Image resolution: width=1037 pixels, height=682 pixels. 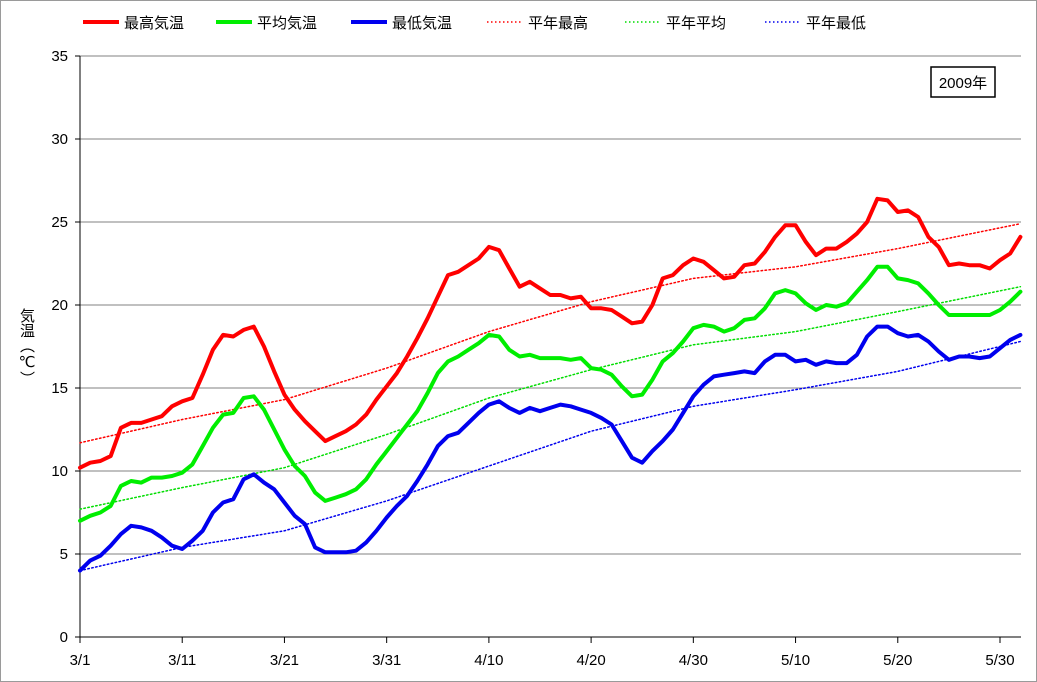 I want to click on x-tick-label: 4/10, so click(x=488, y=660).